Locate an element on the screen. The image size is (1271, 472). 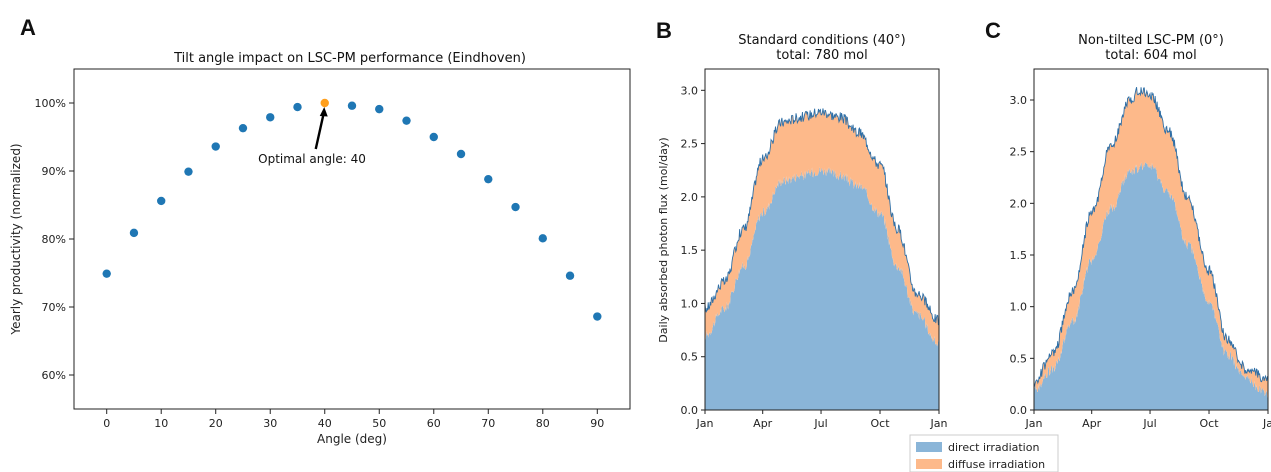
legend-label-diffuse: diffuse irradiation is located at coordinates (996, 464).